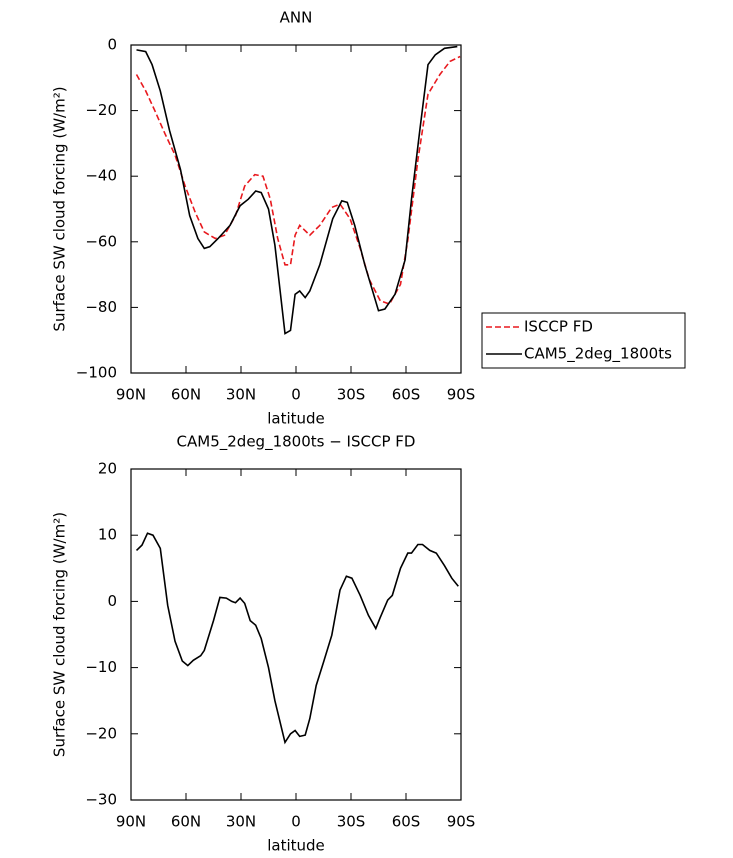 This screenshot has height=858, width=733. What do you see at coordinates (107, 535) in the screenshot?
I see `y-tick-label: 10` at bounding box center [107, 535].